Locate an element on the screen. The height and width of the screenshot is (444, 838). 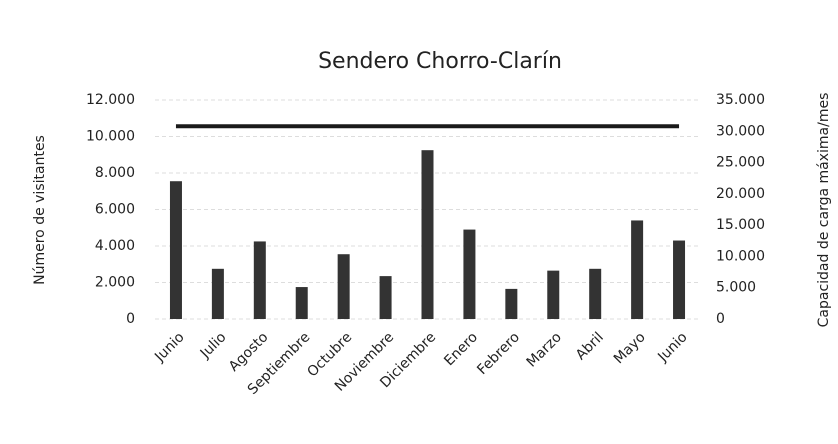
x-tick-label: Enero is located at coordinates (461, 349).